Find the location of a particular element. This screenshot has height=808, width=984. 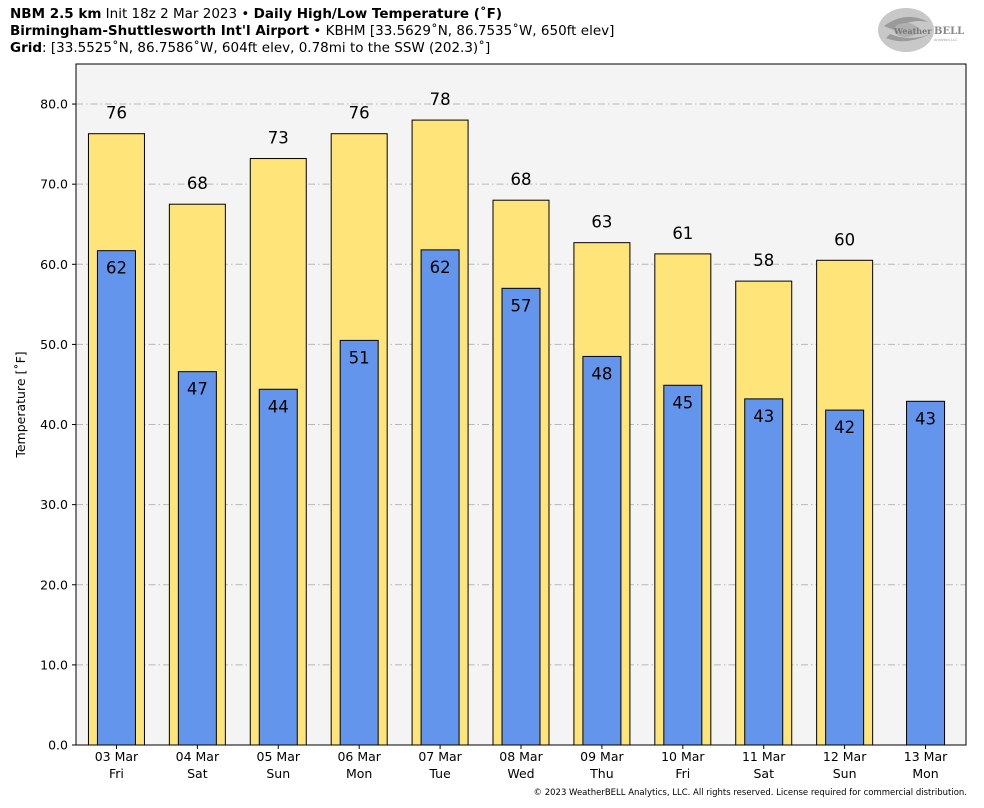

logo-tagline: Analytics LLC is located at coordinates (946, 40).